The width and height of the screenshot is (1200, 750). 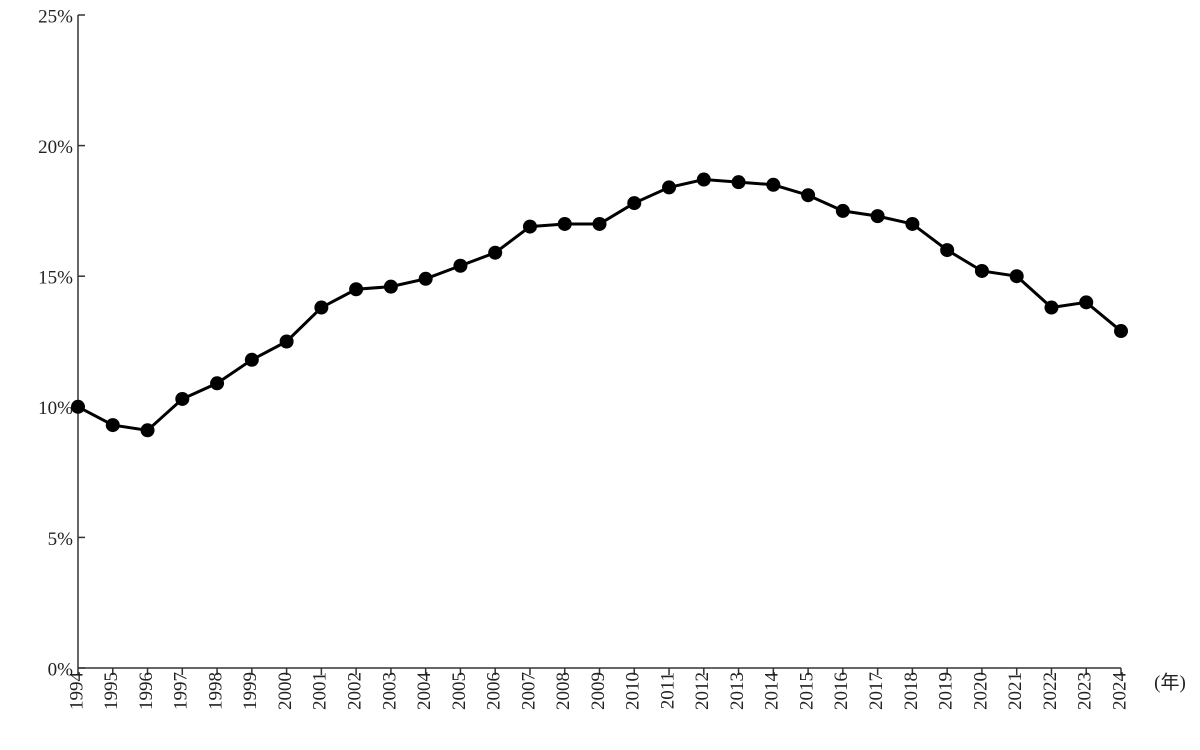 What do you see at coordinates (181, 691) in the screenshot?
I see `x-tick-label: 1997` at bounding box center [181, 691].